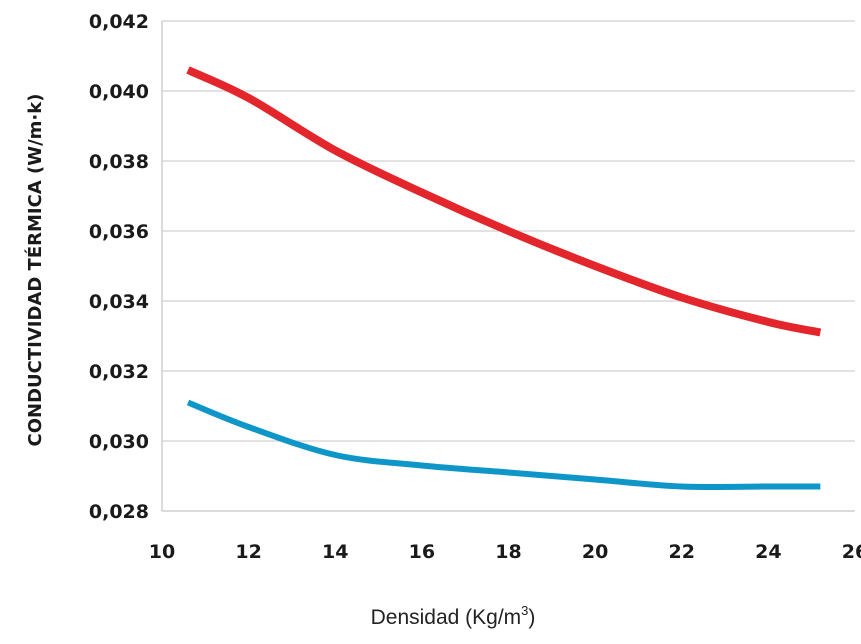 The image size is (861, 644). I want to click on y-tick-label: 0,028, so click(119, 512).